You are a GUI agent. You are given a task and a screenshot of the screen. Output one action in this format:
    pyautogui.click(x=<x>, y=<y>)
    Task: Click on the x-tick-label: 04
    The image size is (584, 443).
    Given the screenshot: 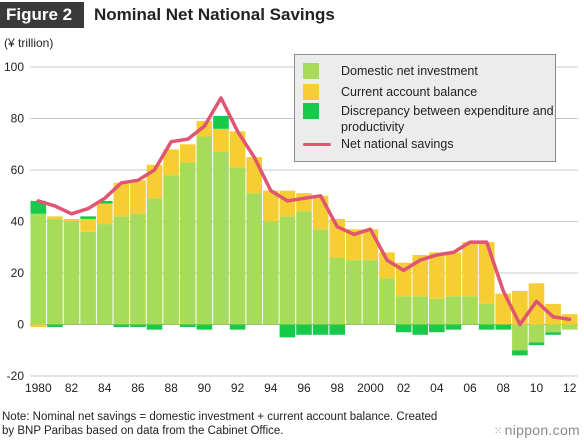 What is the action you would take?
    pyautogui.click(x=437, y=388)
    